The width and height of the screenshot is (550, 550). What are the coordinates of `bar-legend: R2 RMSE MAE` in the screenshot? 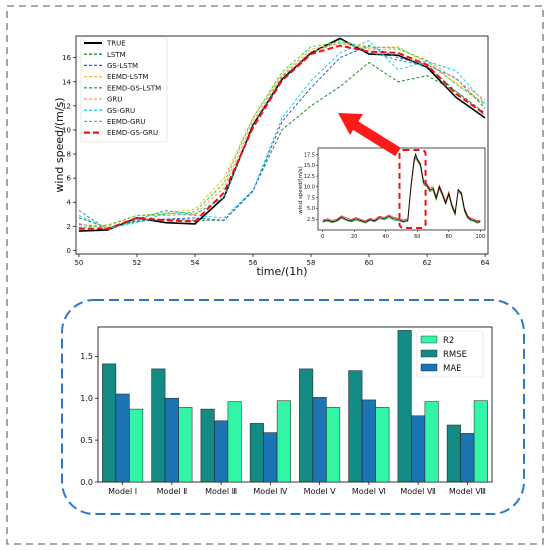 It's located at (450, 354).